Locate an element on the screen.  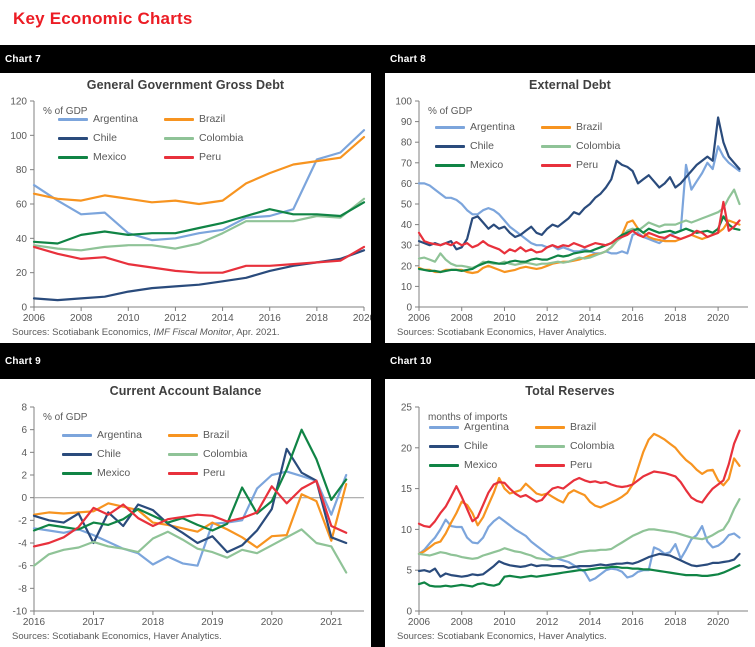
chart7-title: General Government Gross Debt is located at coordinates (185, 85).